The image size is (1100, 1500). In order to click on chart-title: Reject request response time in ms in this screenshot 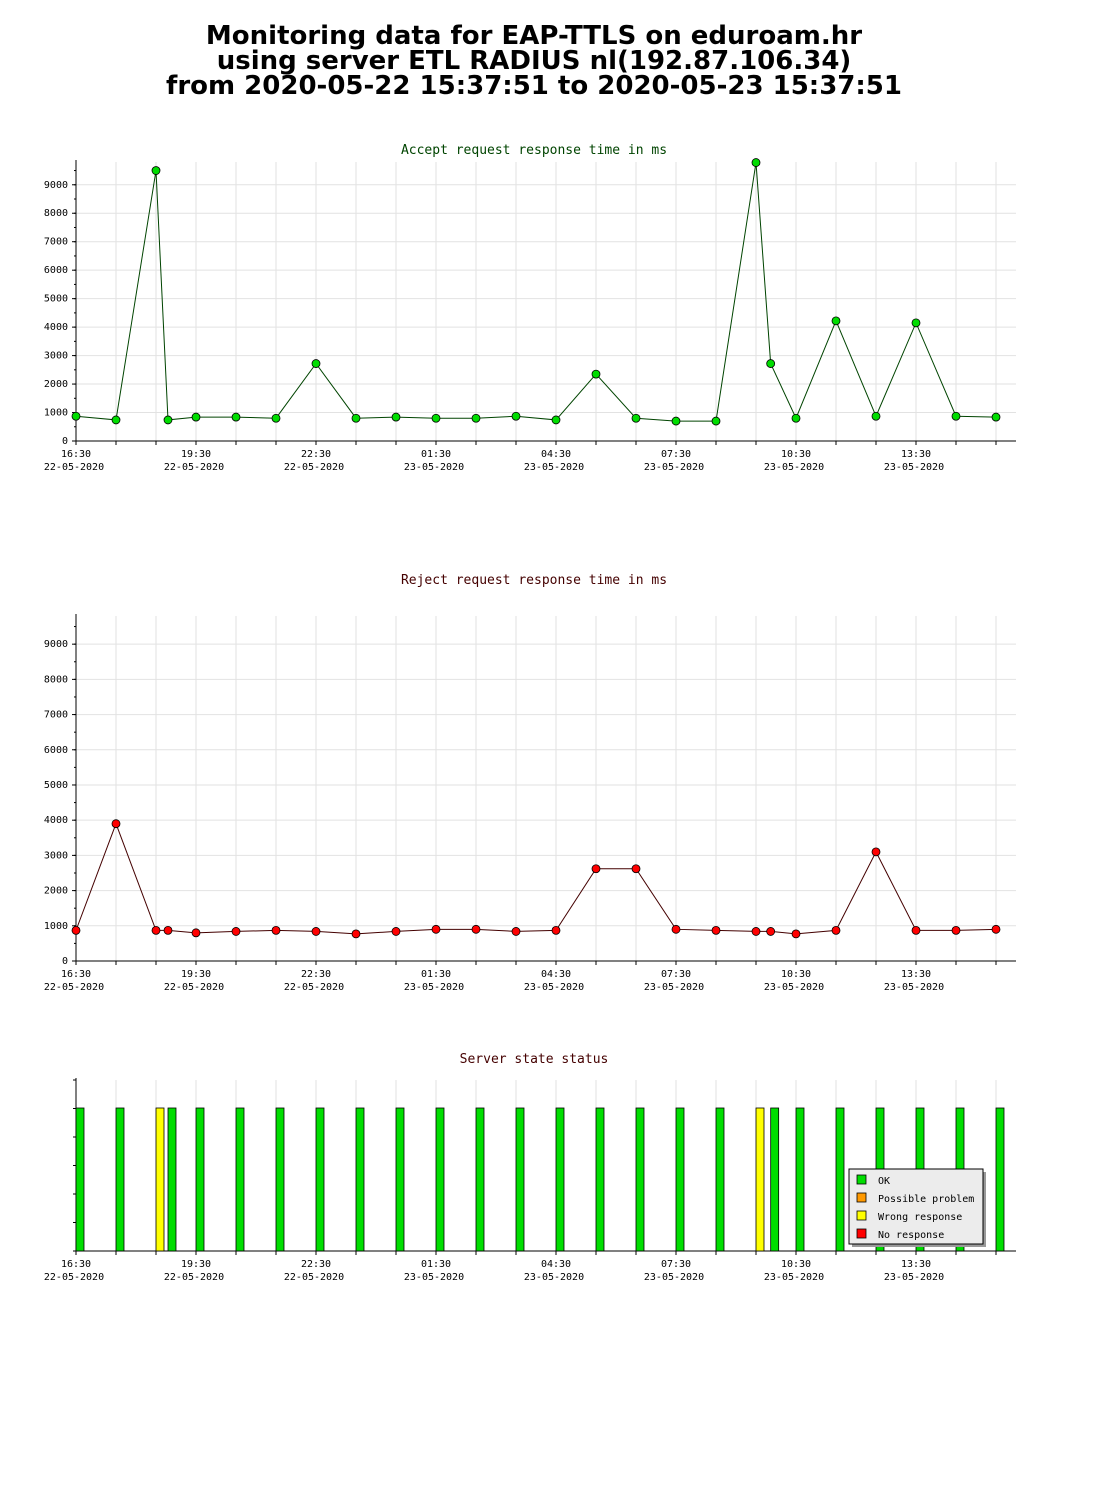, I will do `click(534, 580)`.